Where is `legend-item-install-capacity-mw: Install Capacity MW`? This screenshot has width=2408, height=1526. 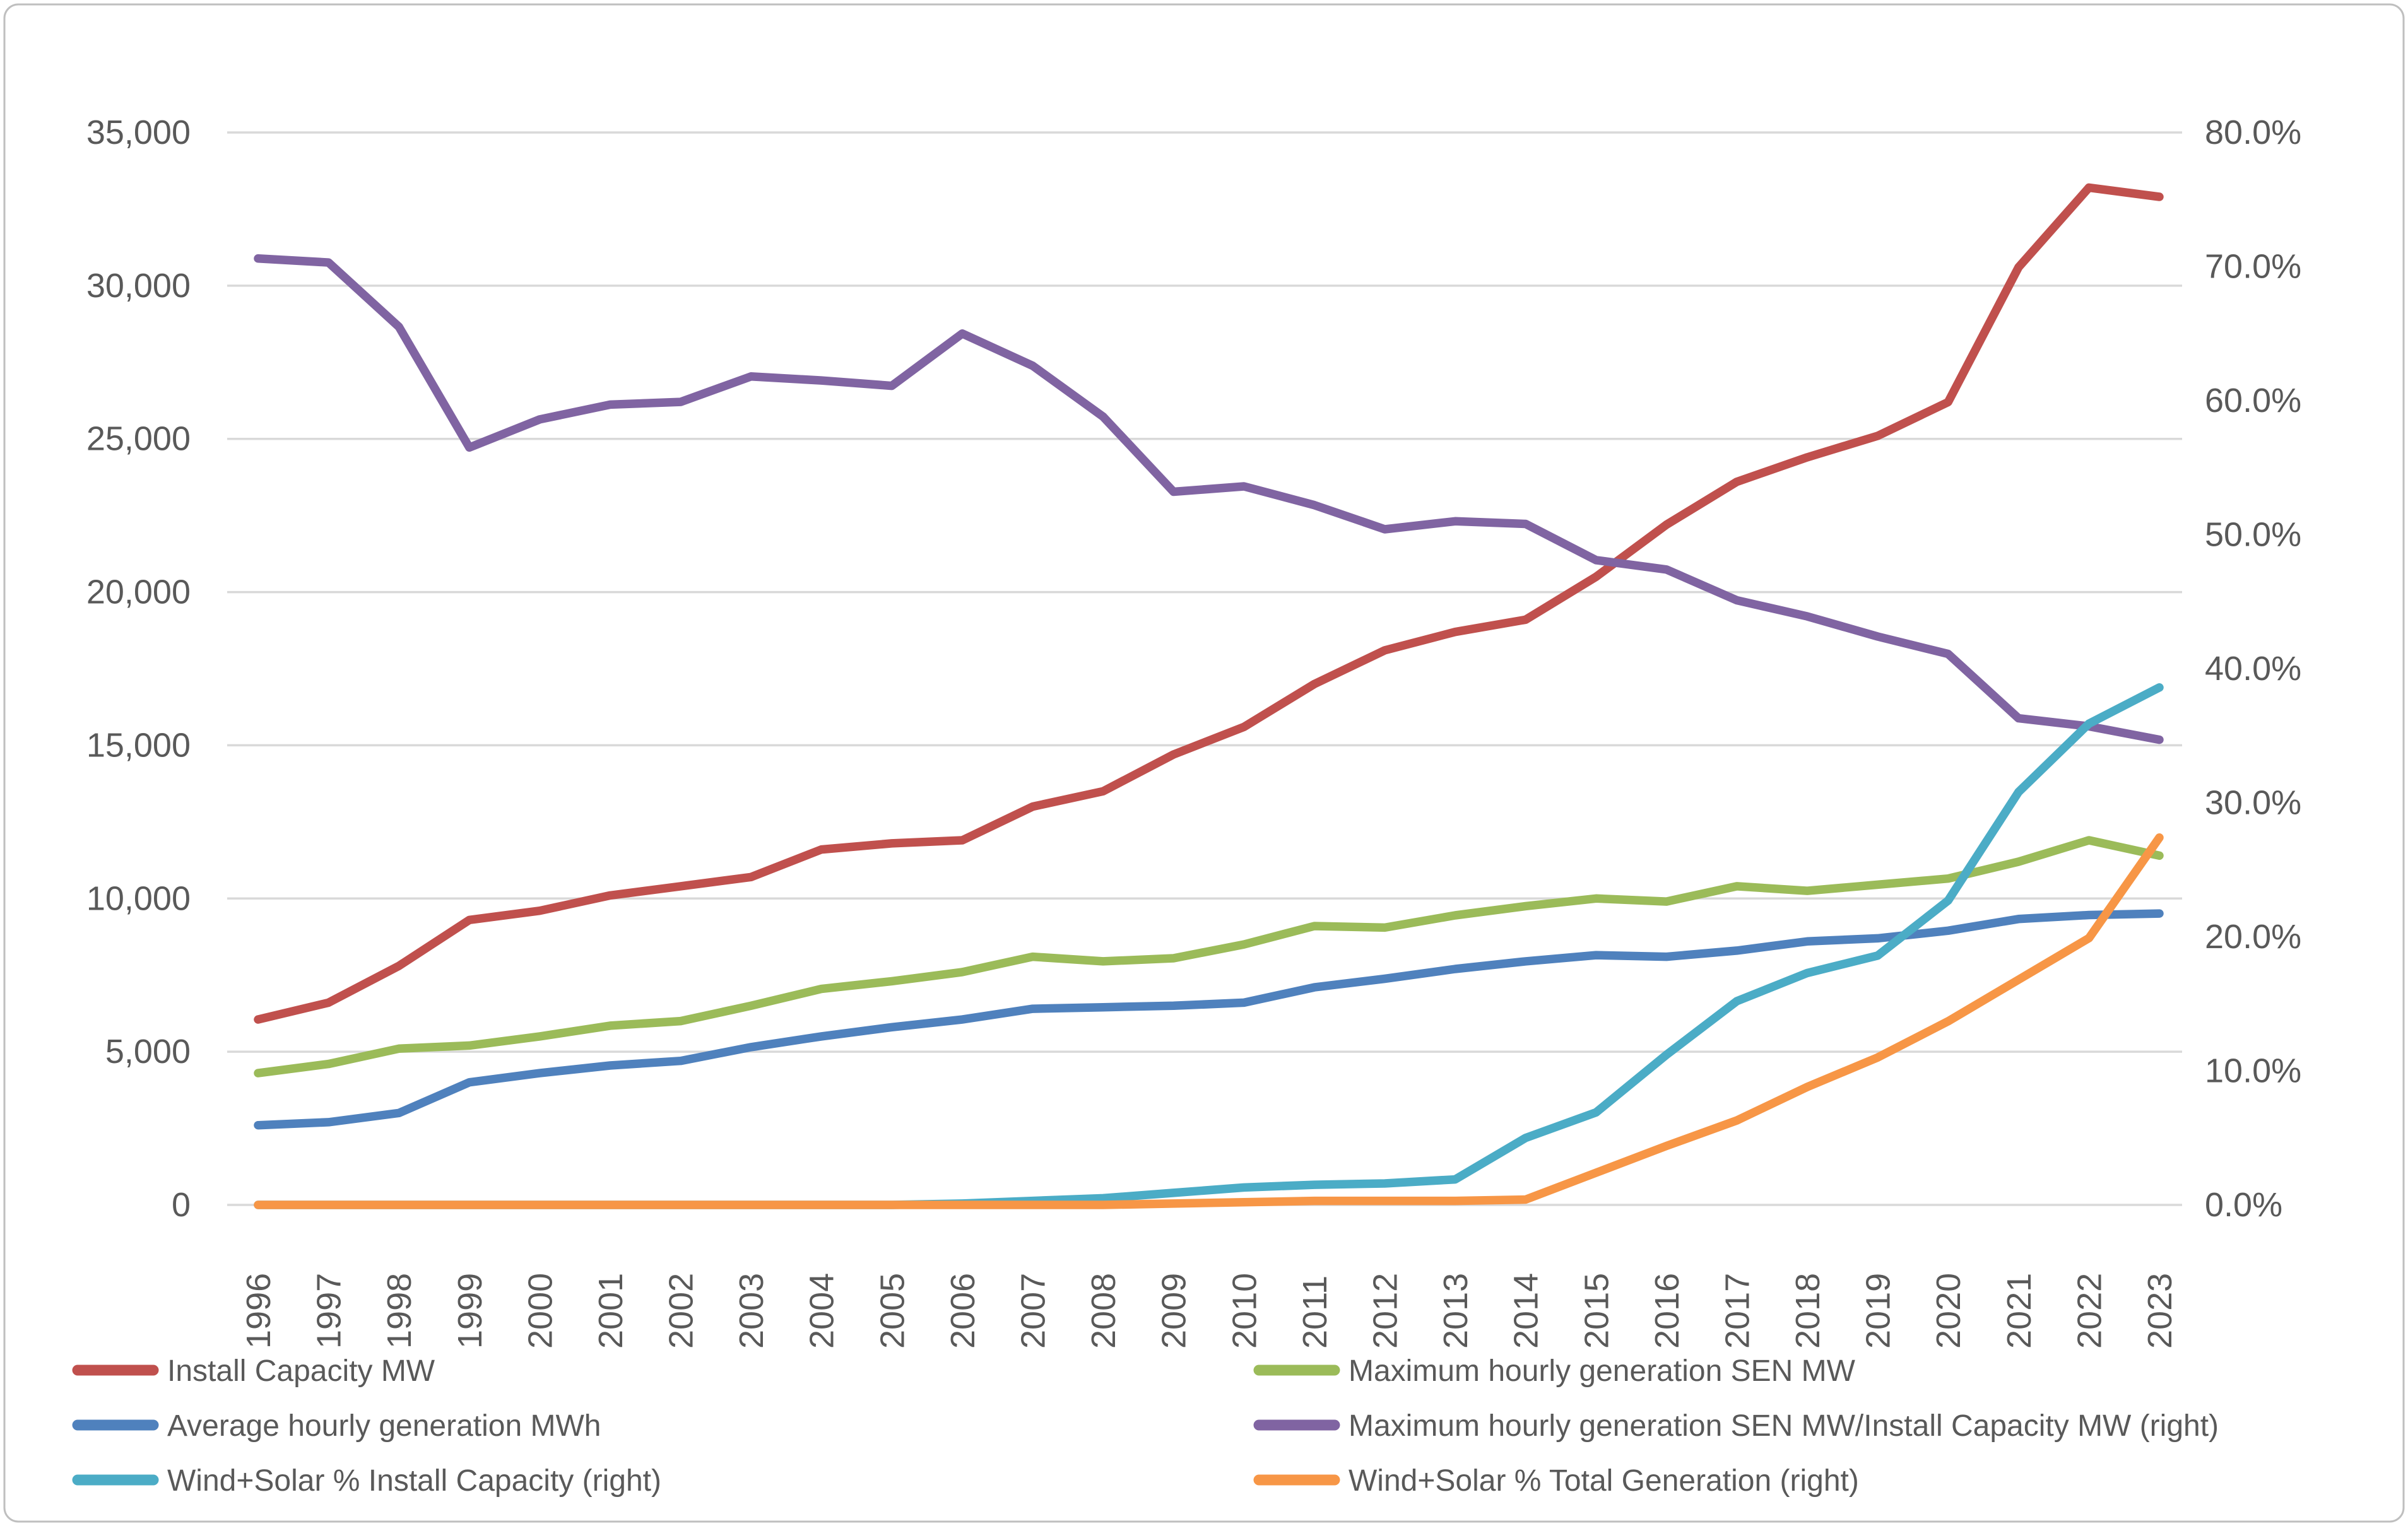 legend-item-install-capacity-mw: Install Capacity MW is located at coordinates (253, 1371).